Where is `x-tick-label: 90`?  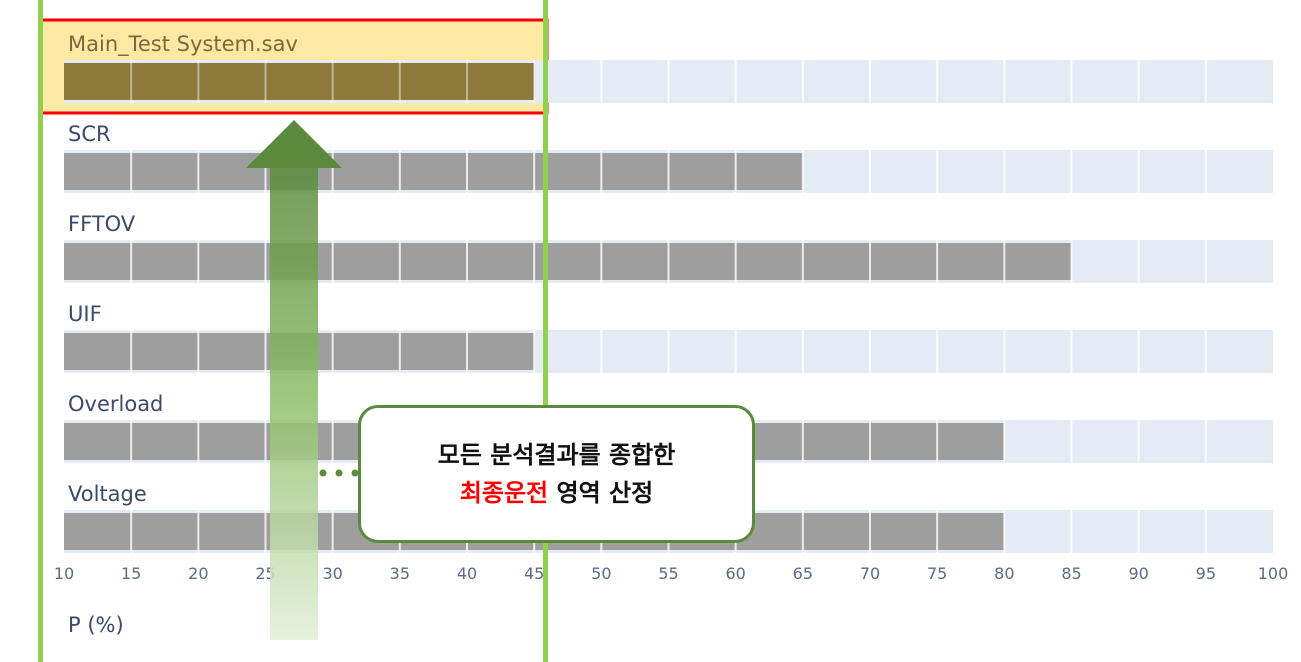
x-tick-label: 90 is located at coordinates (1138, 573).